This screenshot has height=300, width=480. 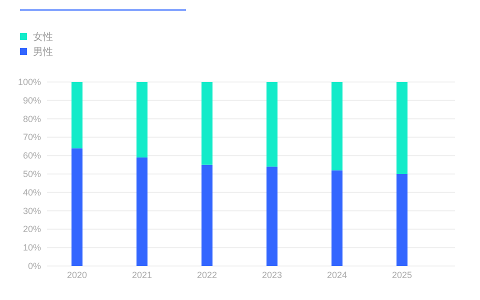 I want to click on x-tick-label: 2024, so click(x=337, y=275).